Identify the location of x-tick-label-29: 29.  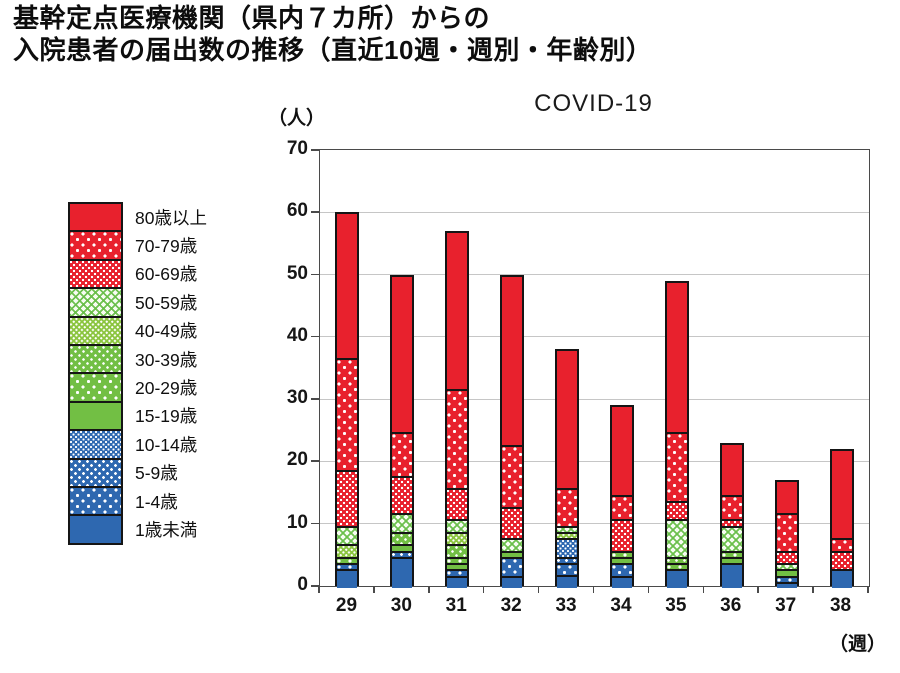
(346, 605).